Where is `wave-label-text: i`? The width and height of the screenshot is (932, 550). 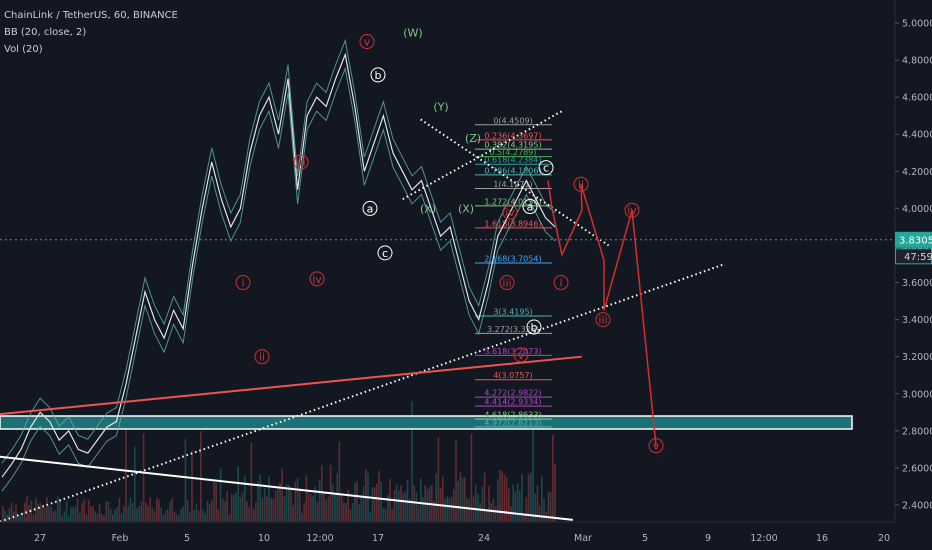 wave-label-text: i is located at coordinates (560, 283).